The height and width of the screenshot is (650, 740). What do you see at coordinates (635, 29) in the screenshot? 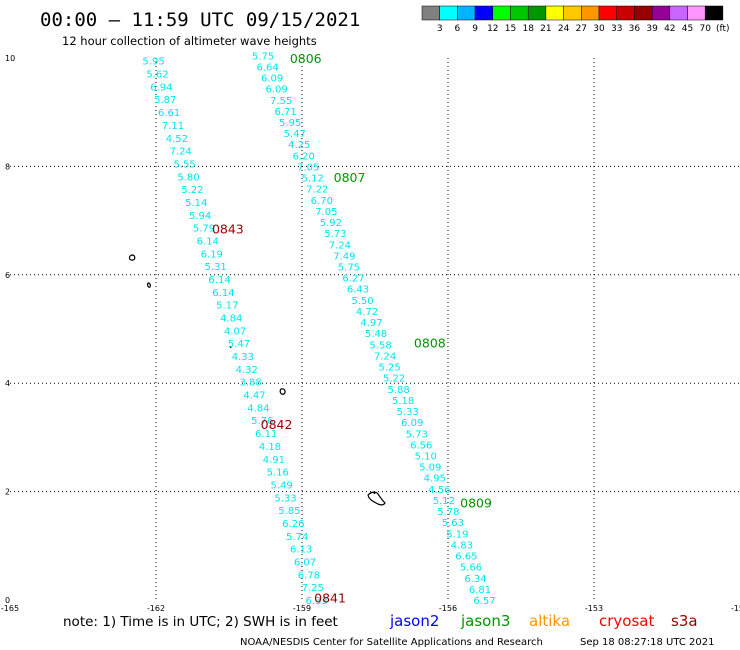
I see `colorbar-label: 36` at bounding box center [635, 29].